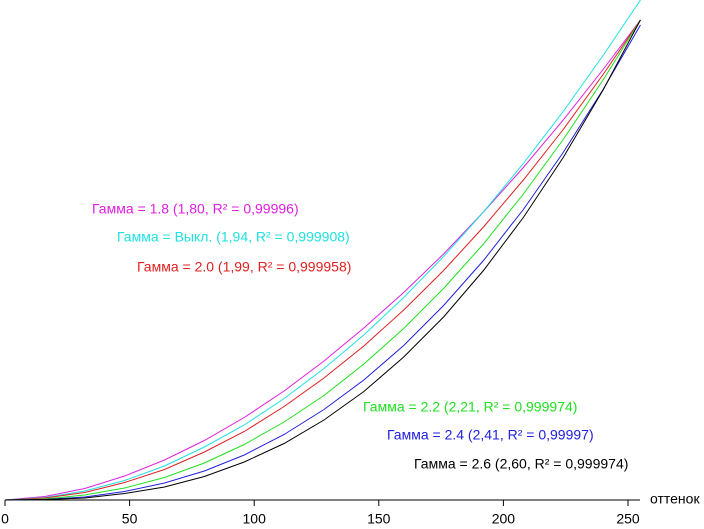 This screenshot has height=529, width=704. Describe the element at coordinates (470, 407) in the screenshot. I see `series-label: Гамма = 2.2 (2,21, R² = 0,999974)` at that location.